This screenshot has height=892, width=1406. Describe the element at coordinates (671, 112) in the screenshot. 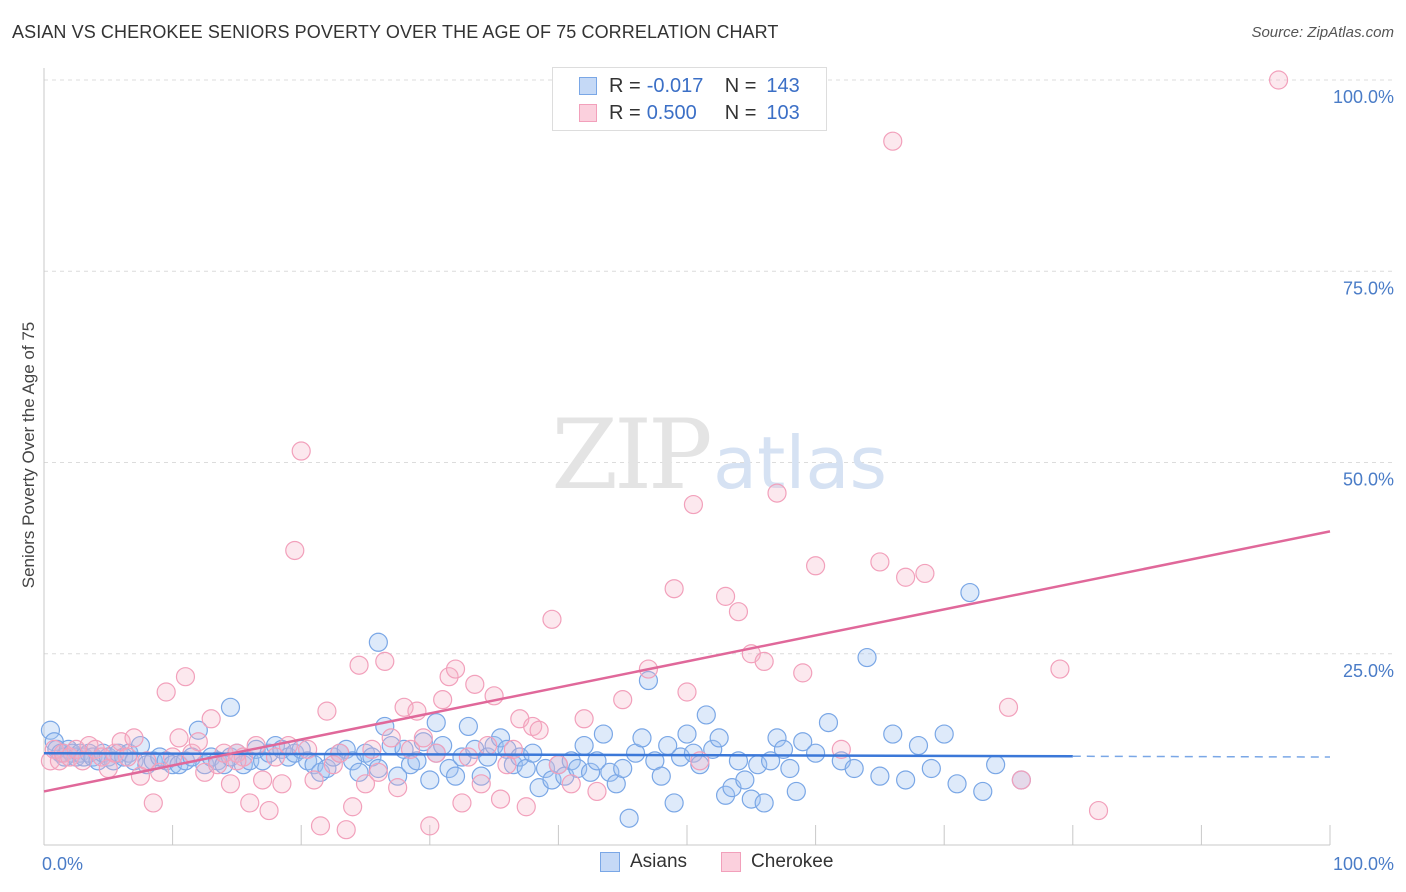

I see `legend-r-value: 0.500` at that location.